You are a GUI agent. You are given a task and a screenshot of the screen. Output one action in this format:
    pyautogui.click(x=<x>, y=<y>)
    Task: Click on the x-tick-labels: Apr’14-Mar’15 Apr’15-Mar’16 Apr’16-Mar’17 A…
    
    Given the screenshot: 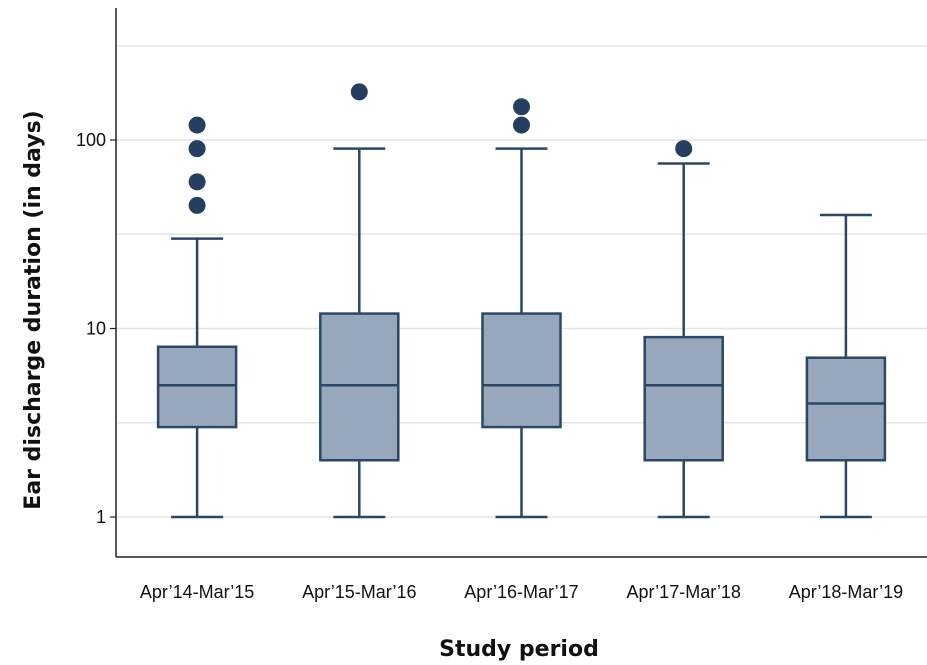 What is the action you would take?
    pyautogui.click(x=521, y=592)
    